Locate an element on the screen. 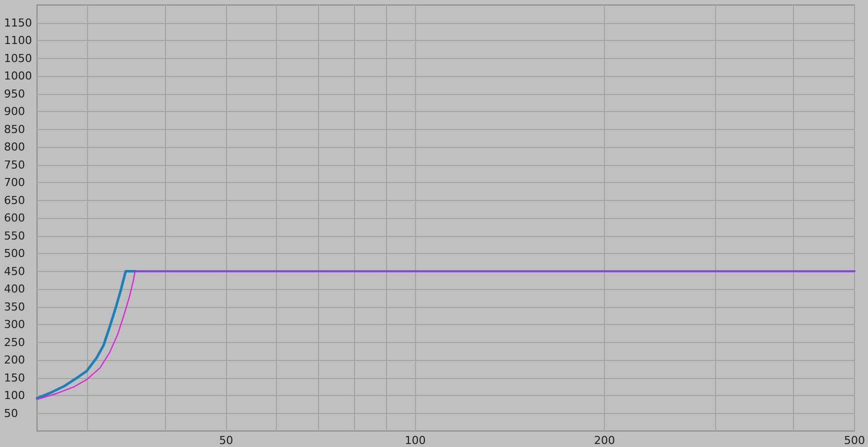  y-tick-label: 900 is located at coordinates (14, 111).